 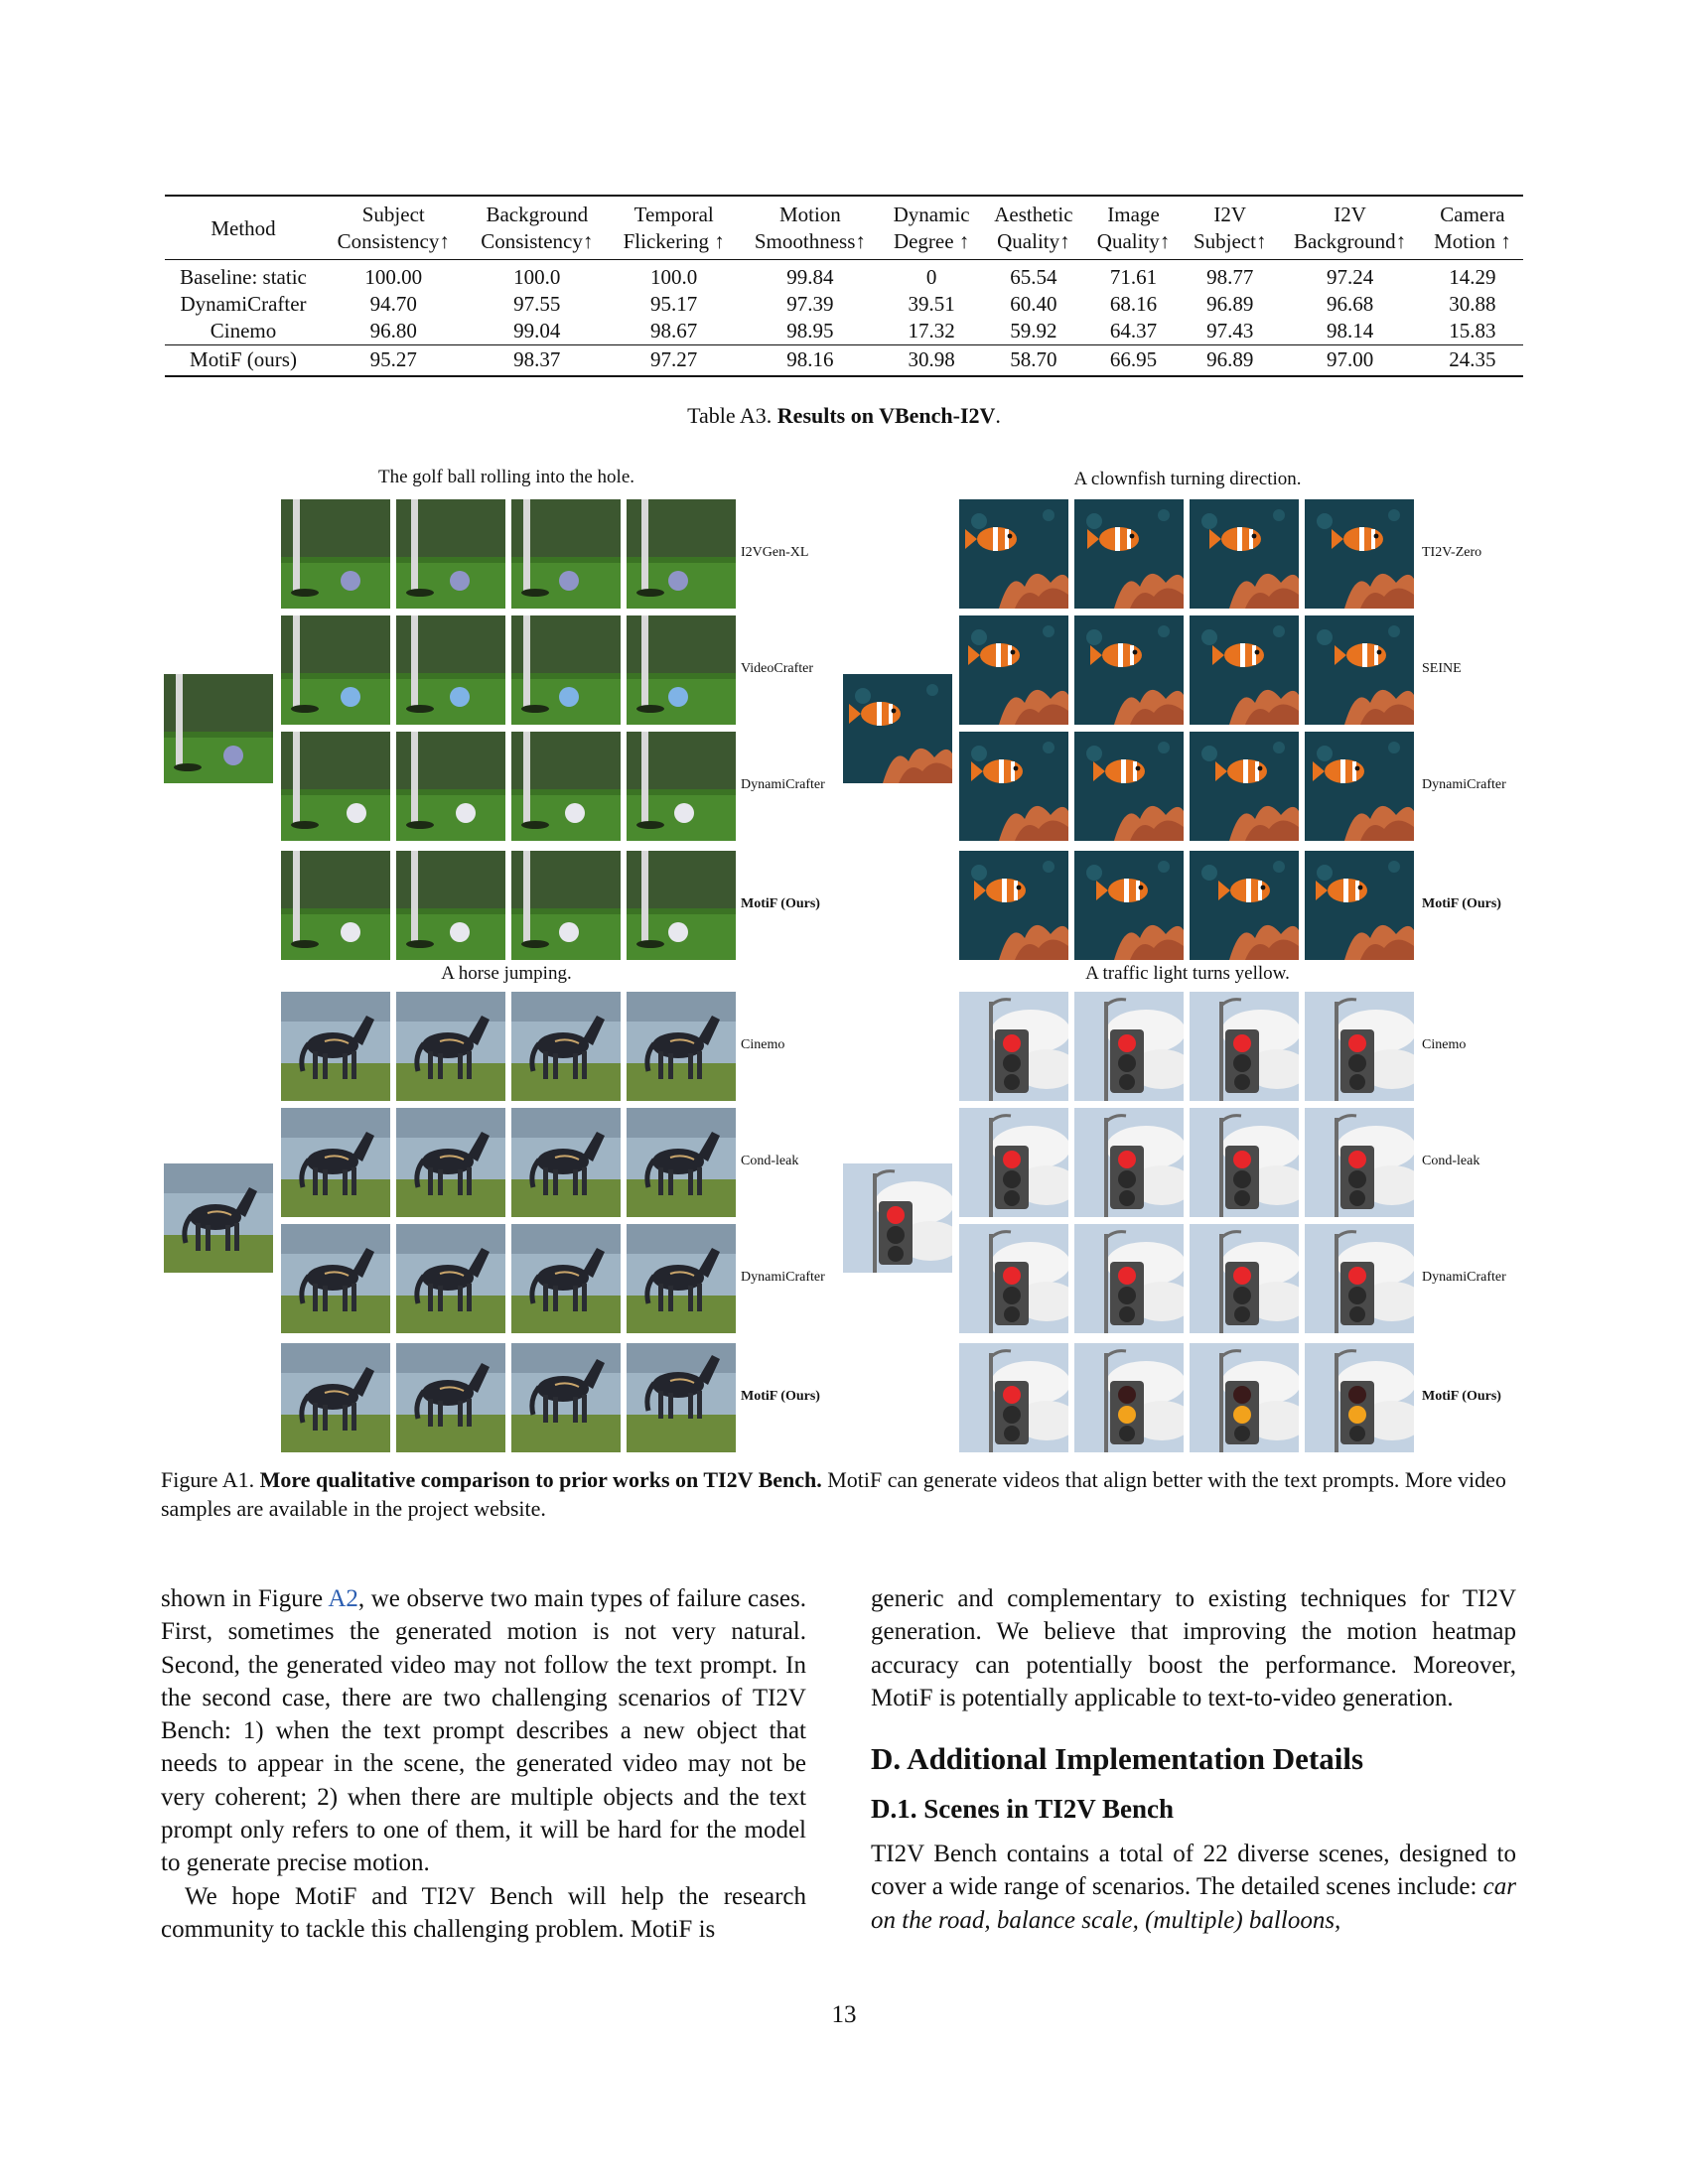 I want to click on column-header: Dynamic Degree ↑, so click(x=931, y=227).